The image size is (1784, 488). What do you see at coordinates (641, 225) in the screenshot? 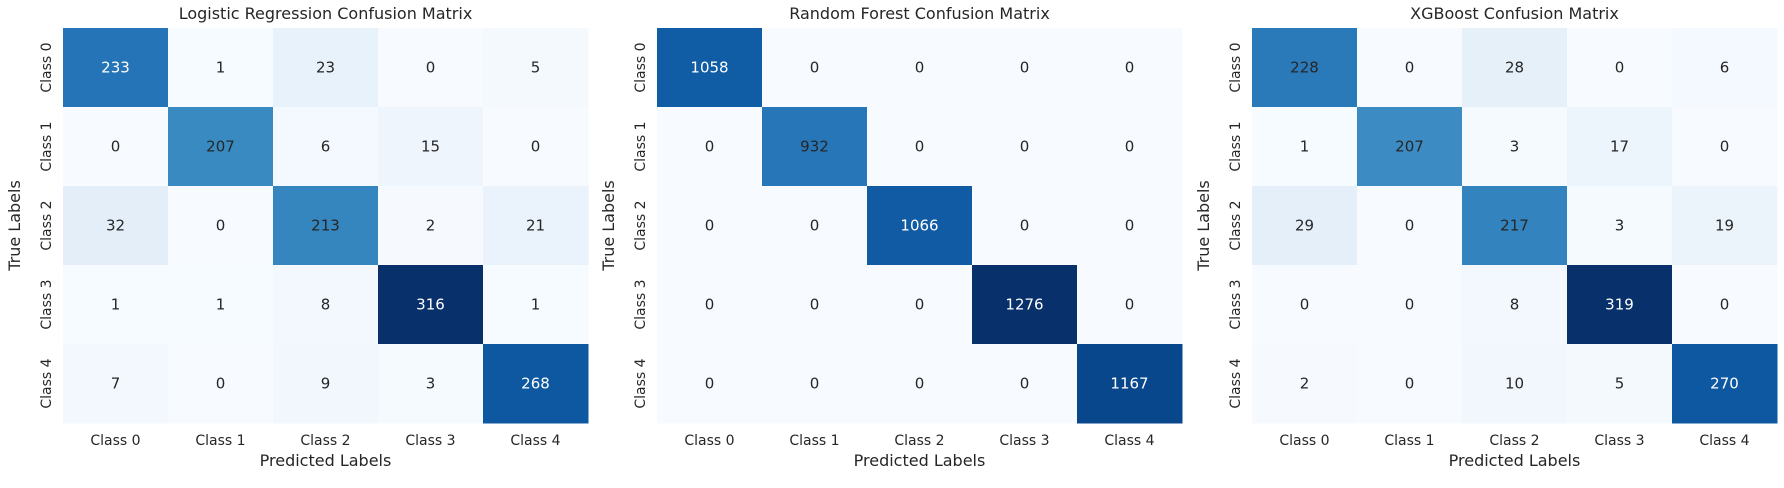
I see `y-tick-label: Class 2` at bounding box center [641, 225].